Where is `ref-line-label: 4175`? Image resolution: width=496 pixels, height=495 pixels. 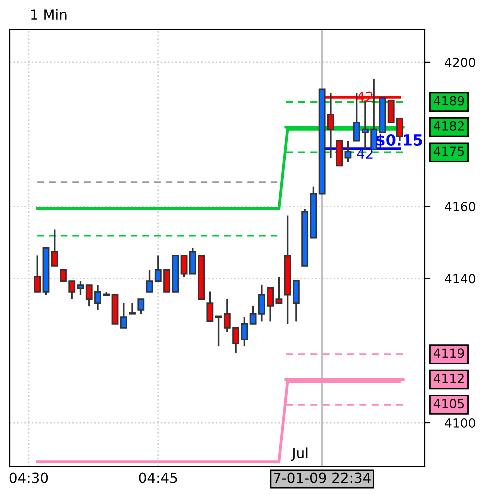 ref-line-label: 4175 is located at coordinates (449, 151).